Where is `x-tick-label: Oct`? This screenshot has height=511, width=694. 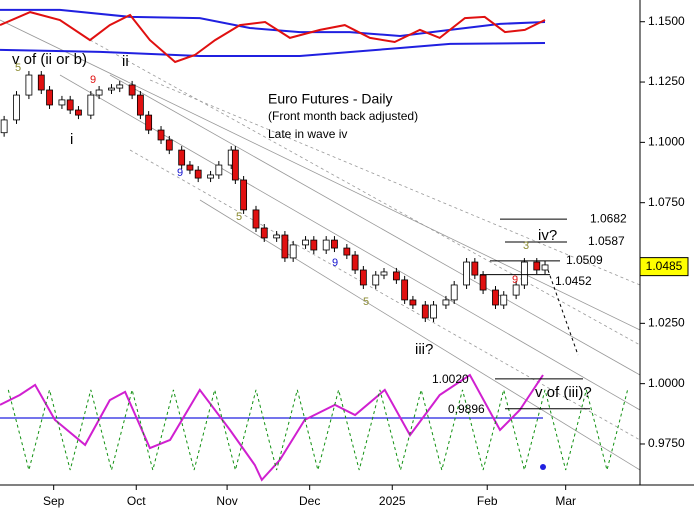 x-tick-label: Oct is located at coordinates (136, 501).